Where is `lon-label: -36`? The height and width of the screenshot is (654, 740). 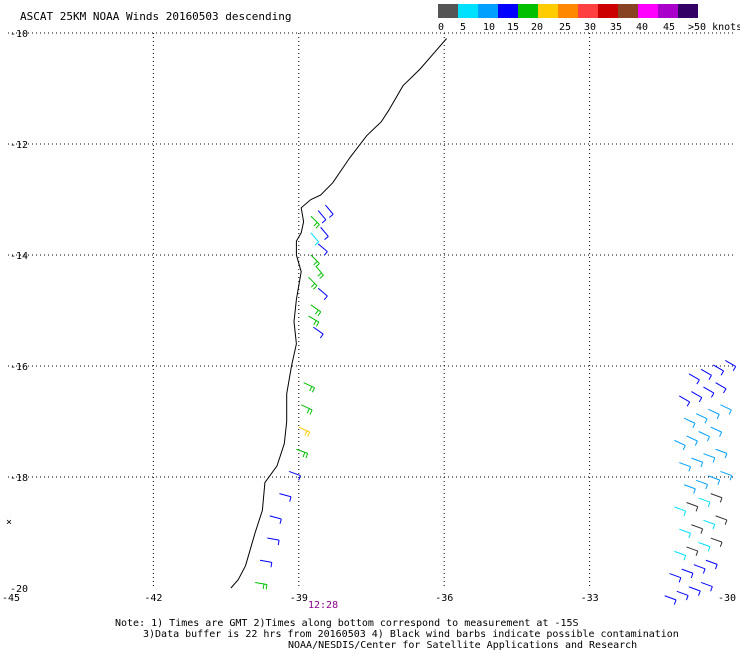
lon-label: -36 is located at coordinates (444, 598).